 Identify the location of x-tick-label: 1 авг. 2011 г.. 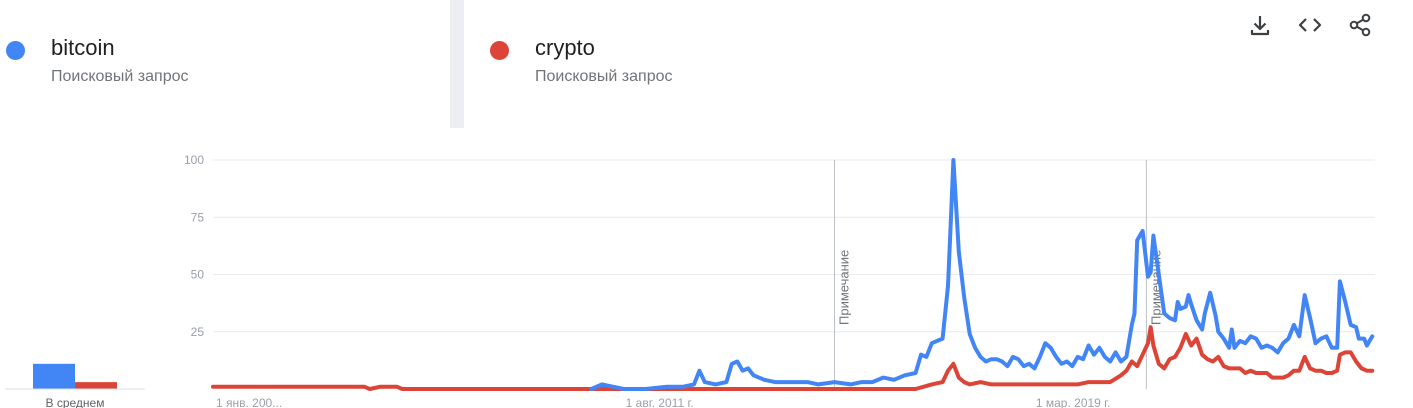
(660, 402).